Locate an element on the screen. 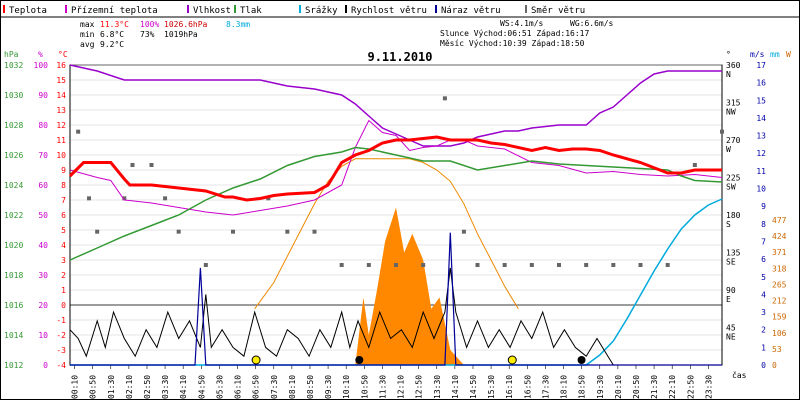 This screenshot has height=400, width=800. axis-tick-dir: 270 is located at coordinates (733, 140).